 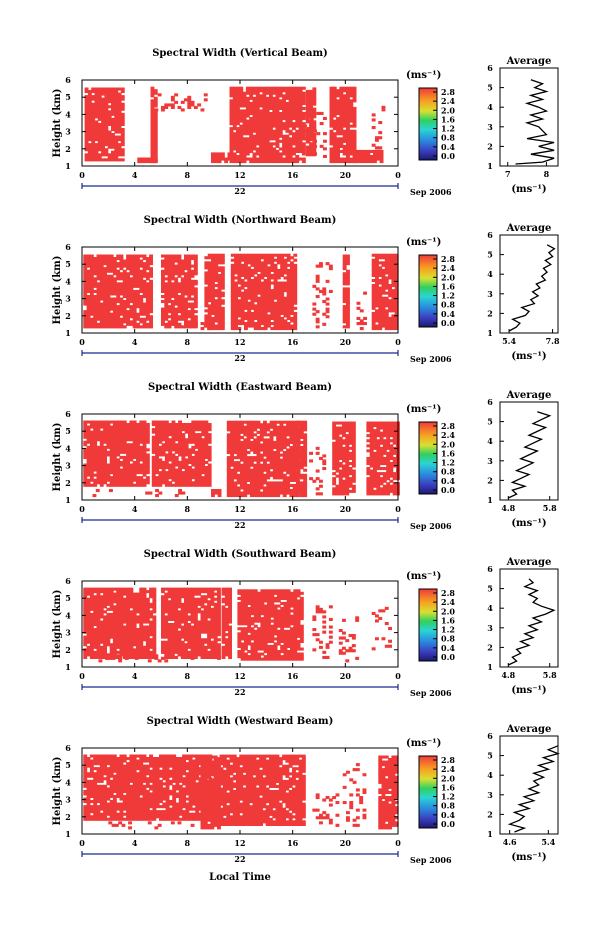 What do you see at coordinates (448, 101) in the screenshot?
I see `colorbar-tick-label: 2.4` at bounding box center [448, 101].